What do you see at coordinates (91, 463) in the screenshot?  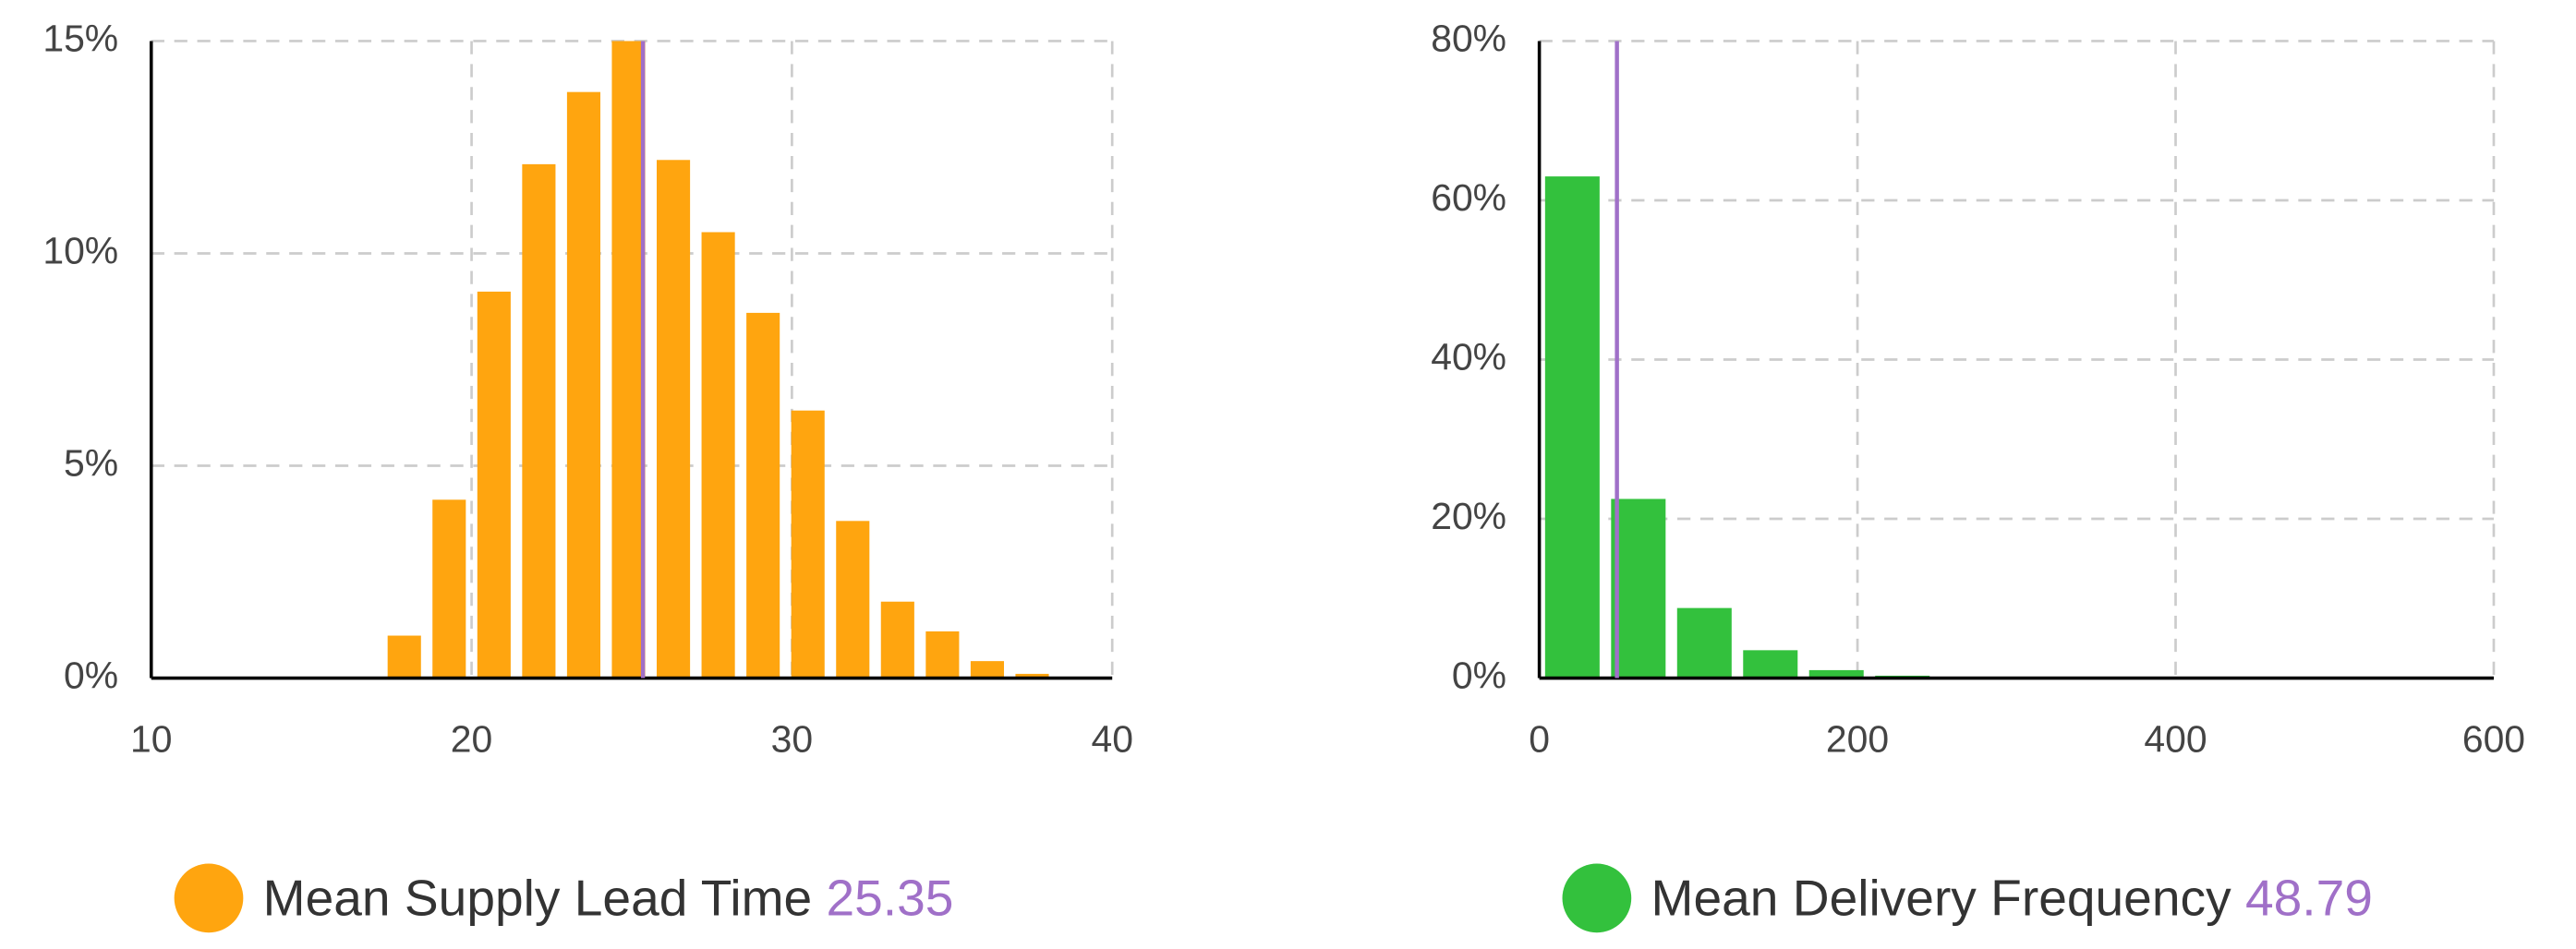 I see `y-tick-label: 5%` at bounding box center [91, 463].